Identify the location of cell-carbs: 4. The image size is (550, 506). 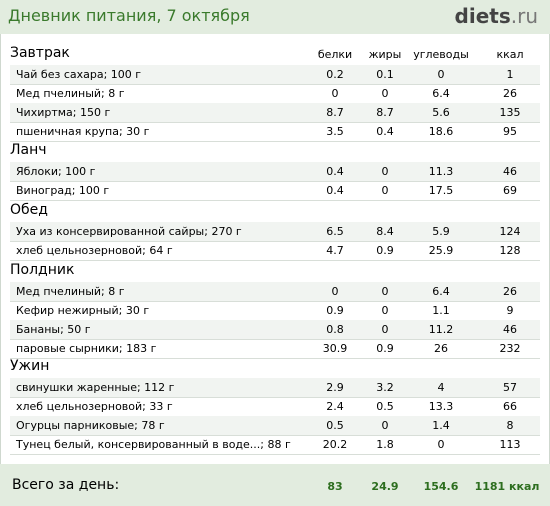
(441, 387).